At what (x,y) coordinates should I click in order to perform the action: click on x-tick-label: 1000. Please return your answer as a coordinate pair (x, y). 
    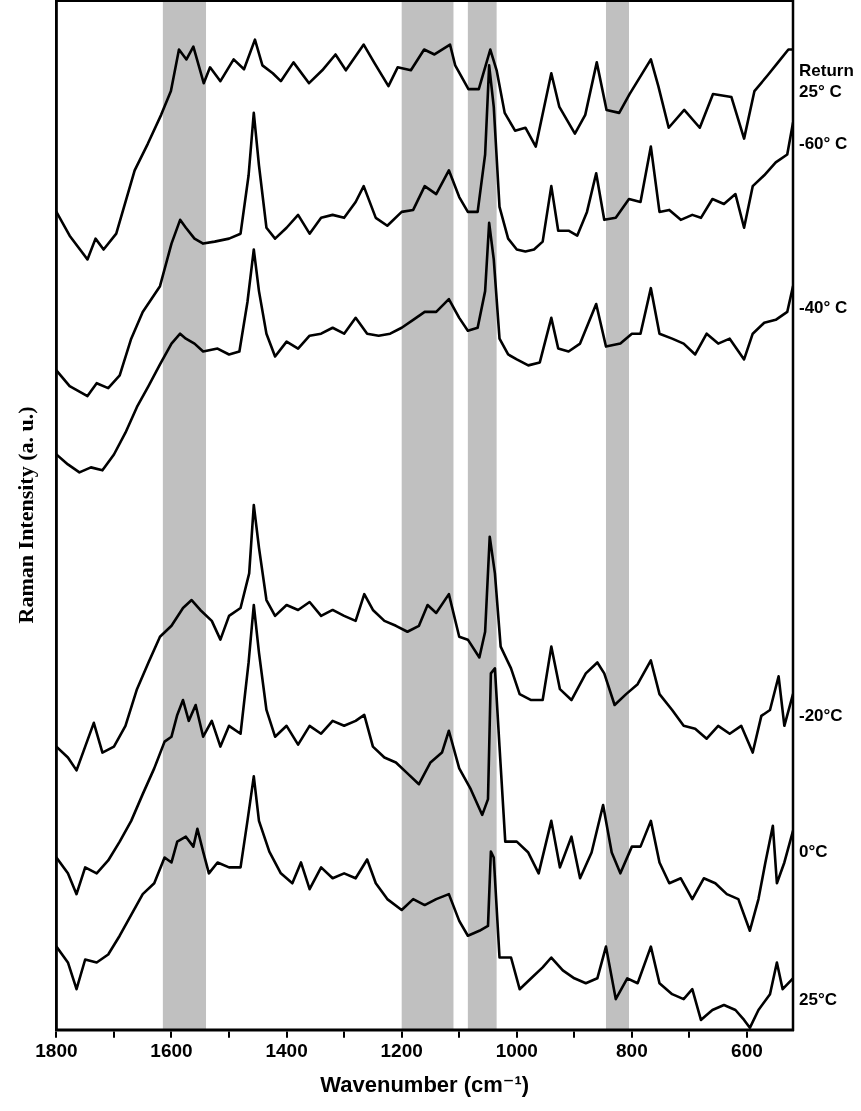
    Looking at the image, I should click on (516, 1051).